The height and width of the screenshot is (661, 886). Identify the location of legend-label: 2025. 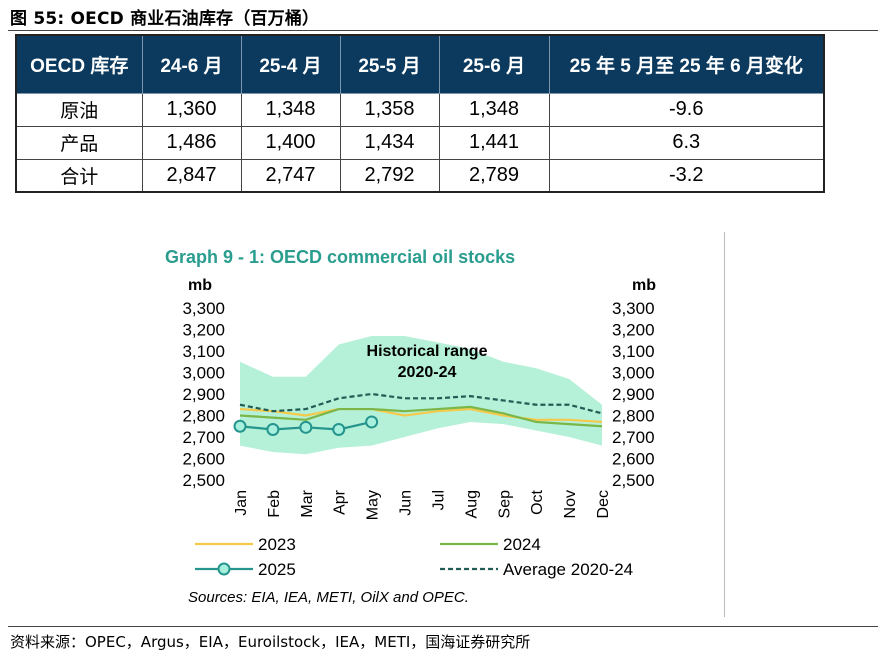
(277, 569).